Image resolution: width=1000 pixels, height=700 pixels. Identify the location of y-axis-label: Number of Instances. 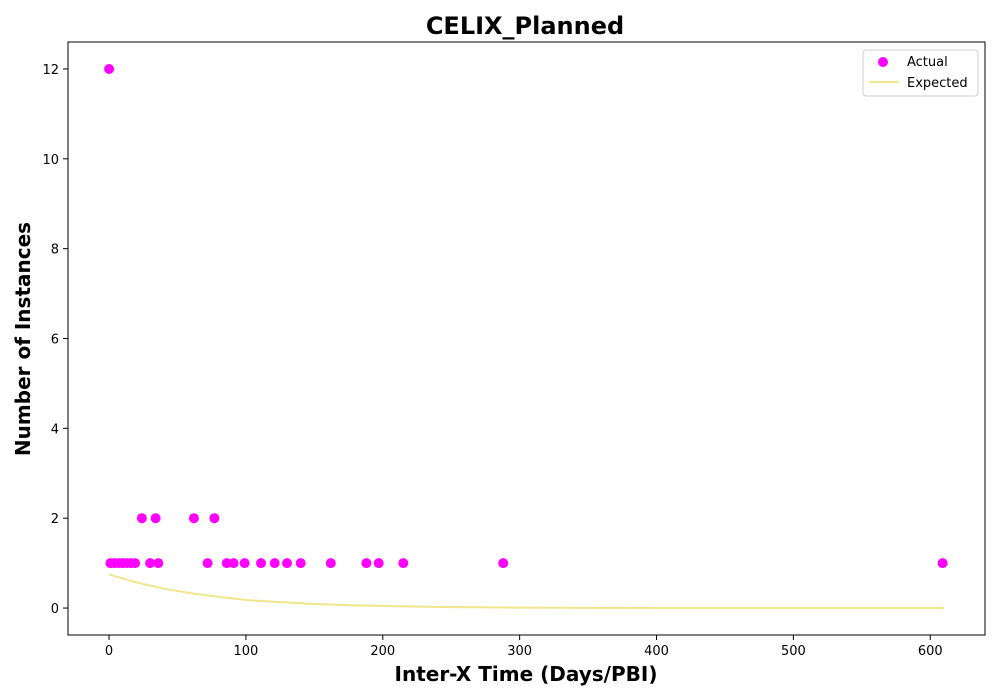
(23, 339).